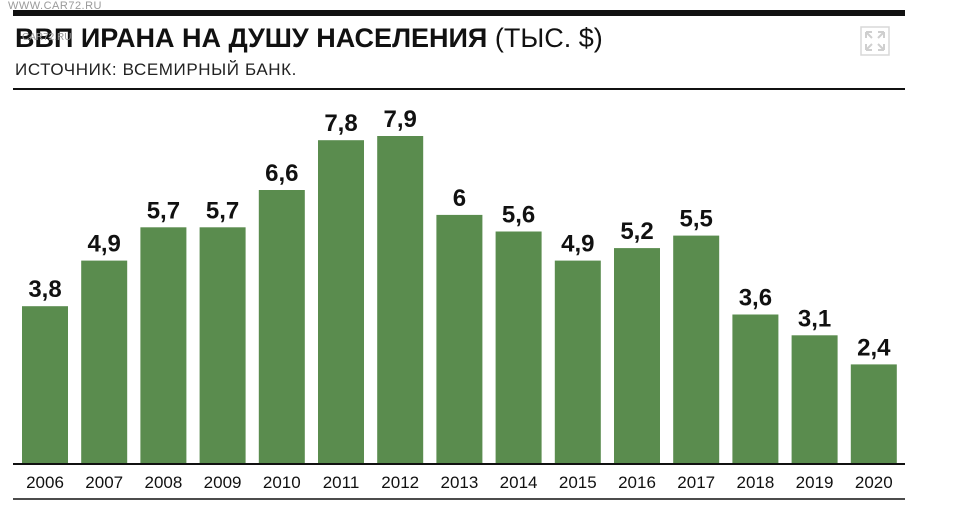 The width and height of the screenshot is (956, 527). What do you see at coordinates (637, 482) in the screenshot?
I see `x-tick-label-2016: 2016` at bounding box center [637, 482].